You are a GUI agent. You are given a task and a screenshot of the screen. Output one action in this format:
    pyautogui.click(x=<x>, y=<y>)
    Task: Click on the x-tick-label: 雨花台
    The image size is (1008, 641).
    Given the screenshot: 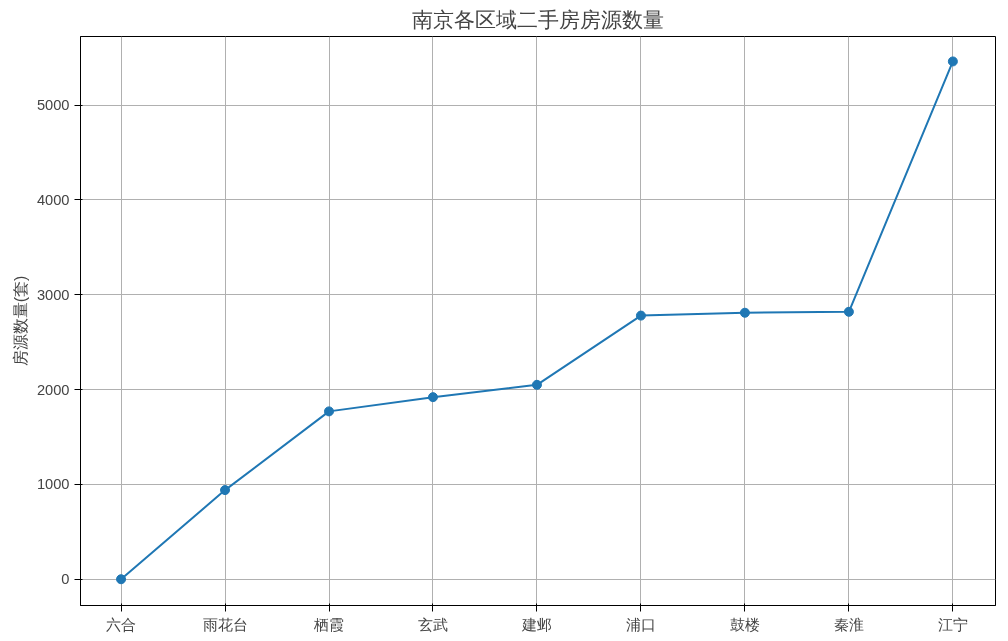 What is the action you would take?
    pyautogui.click(x=225, y=624)
    